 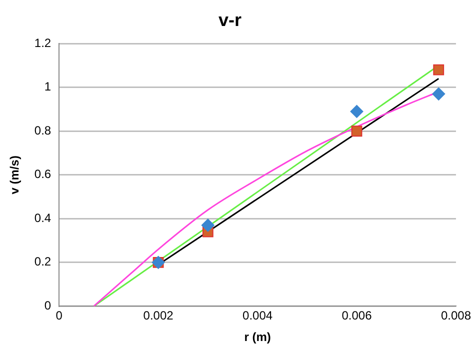 What do you see at coordinates (158, 315) in the screenshot?
I see `x-tick-label: 0.002` at bounding box center [158, 315].